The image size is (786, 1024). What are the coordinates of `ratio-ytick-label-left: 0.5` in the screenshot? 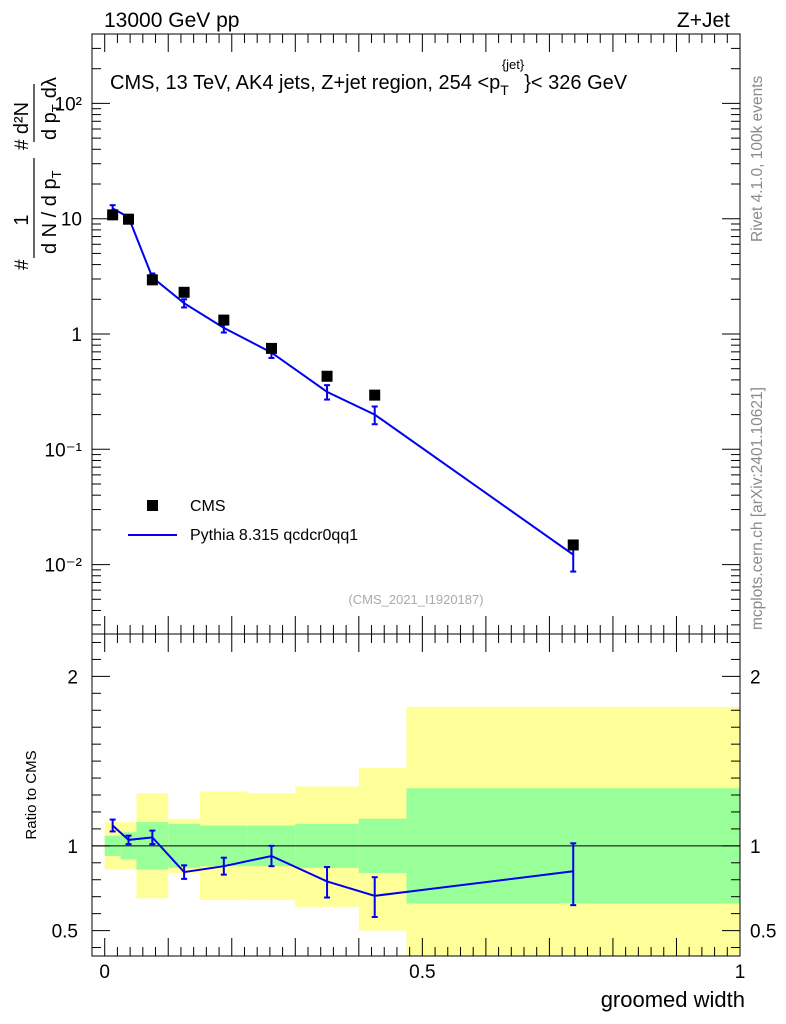 It's located at (65, 932).